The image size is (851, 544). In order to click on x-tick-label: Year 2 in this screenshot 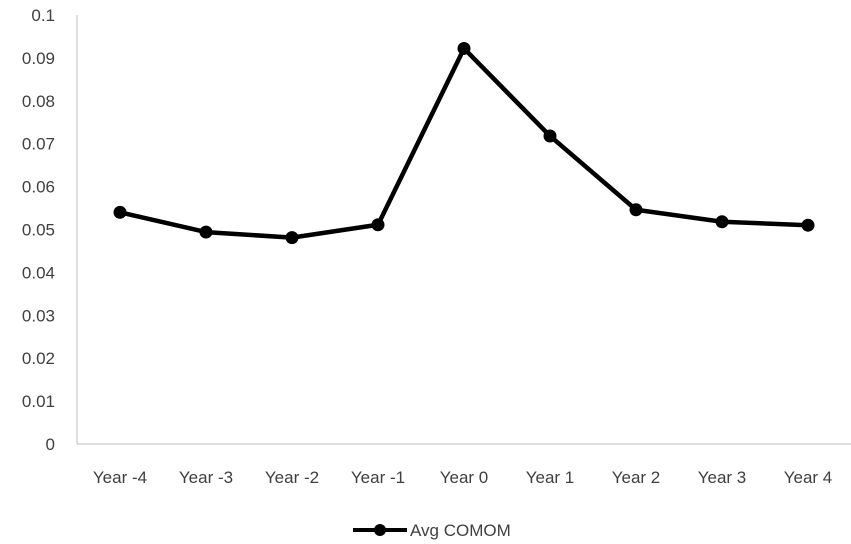, I will do `click(636, 477)`.